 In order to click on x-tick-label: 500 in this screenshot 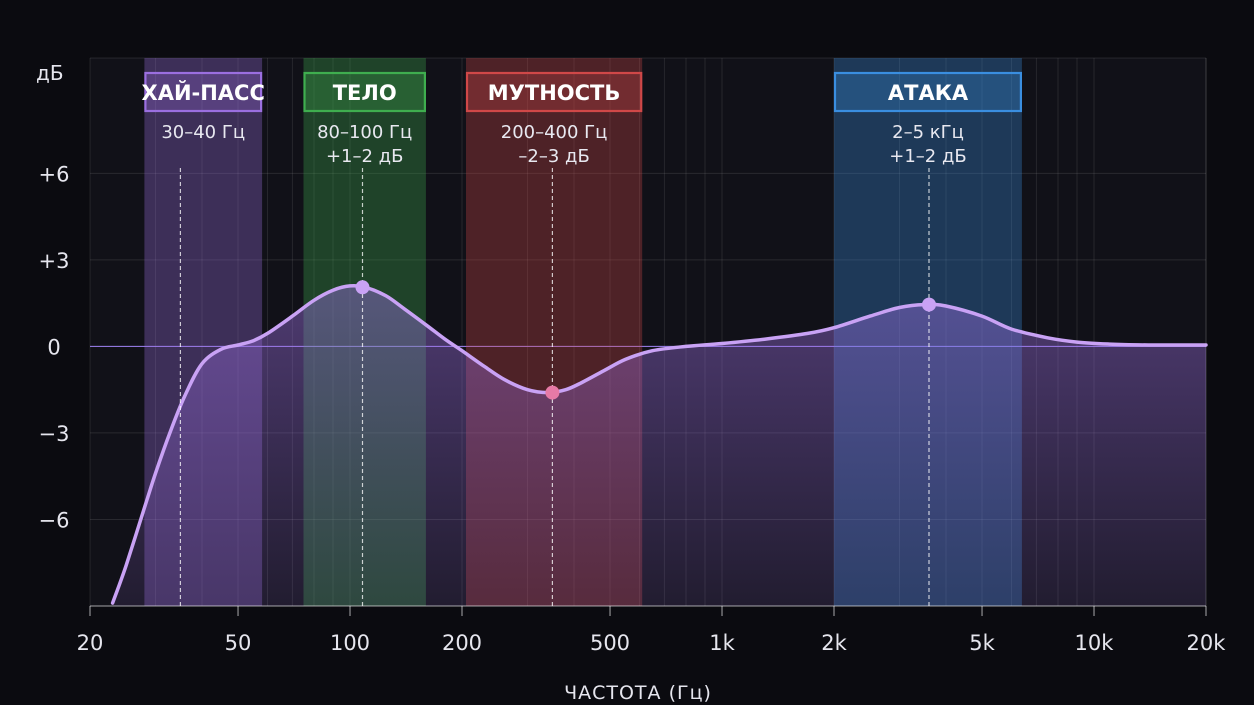, I will do `click(610, 643)`.